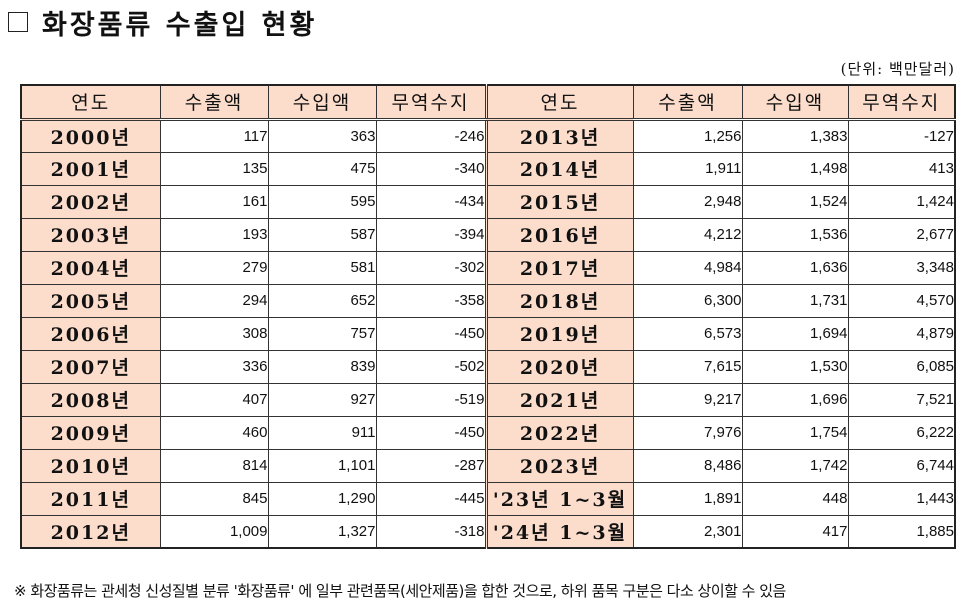  Describe the element at coordinates (90, 201) in the screenshot. I see `year-cell: 2002년` at that location.